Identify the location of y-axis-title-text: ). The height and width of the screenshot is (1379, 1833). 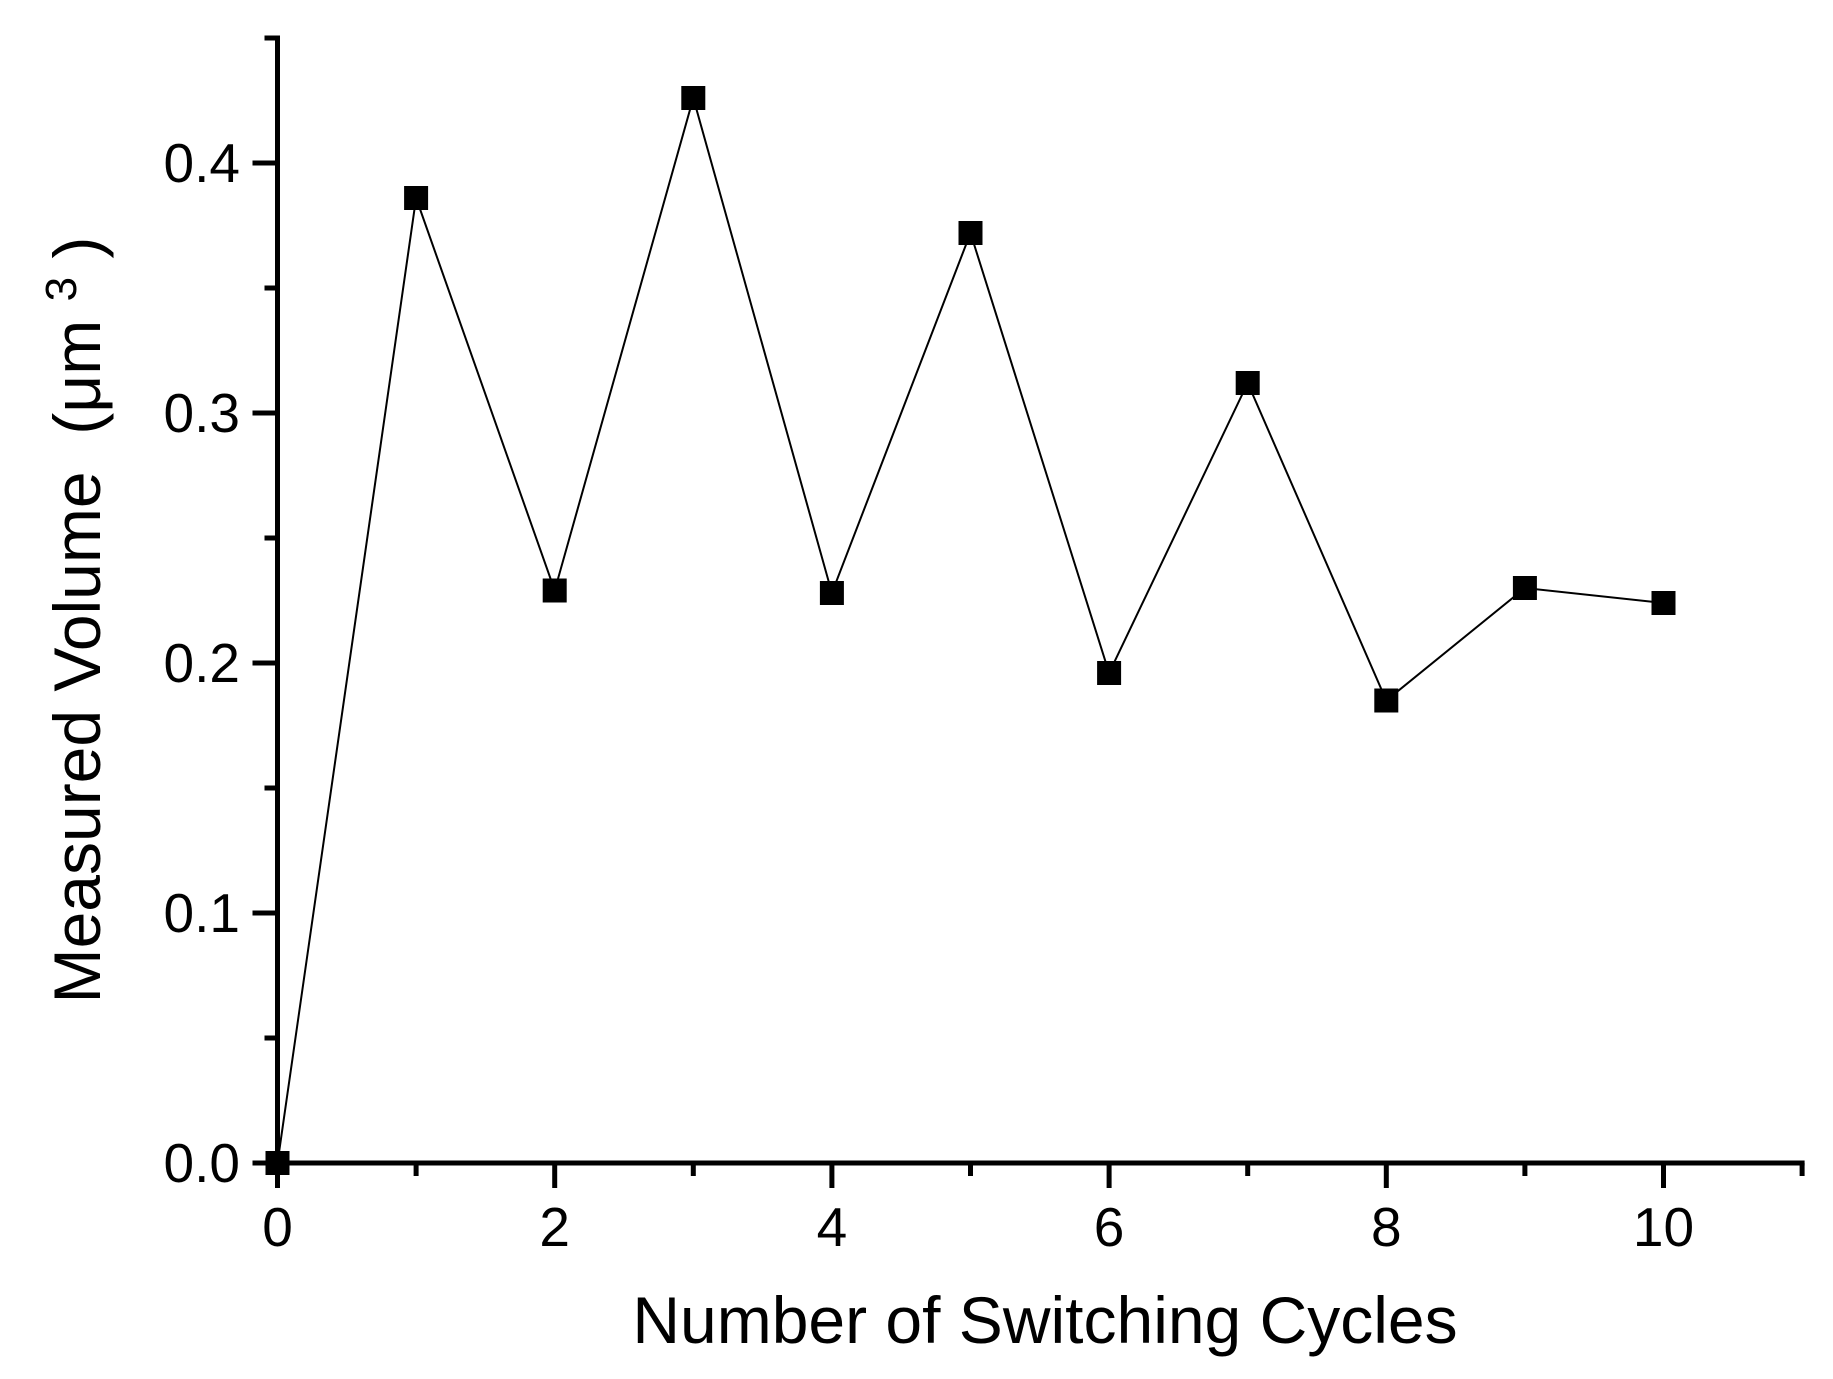
(77, 248).